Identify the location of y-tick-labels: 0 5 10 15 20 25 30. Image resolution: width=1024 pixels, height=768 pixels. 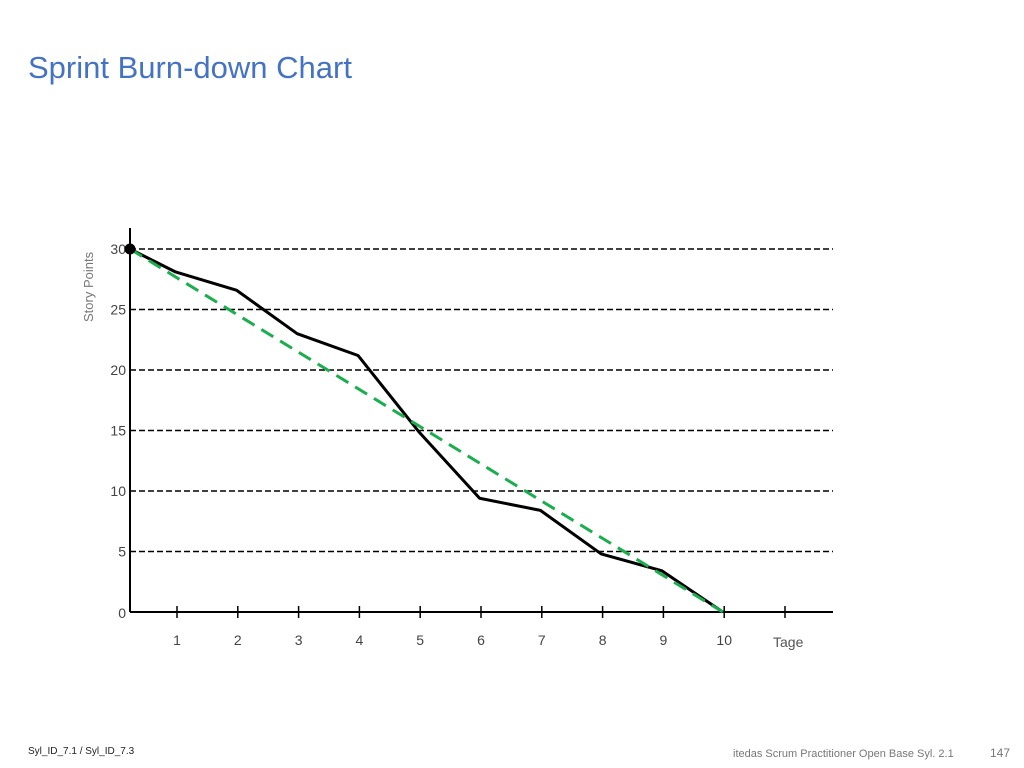
(118, 431).